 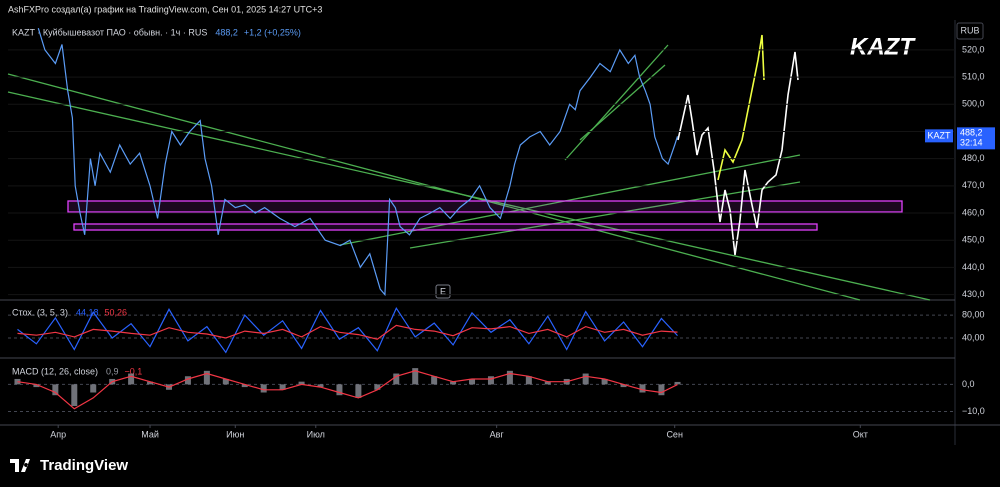 I want to click on x-tick-label: Июн, so click(x=235, y=434).